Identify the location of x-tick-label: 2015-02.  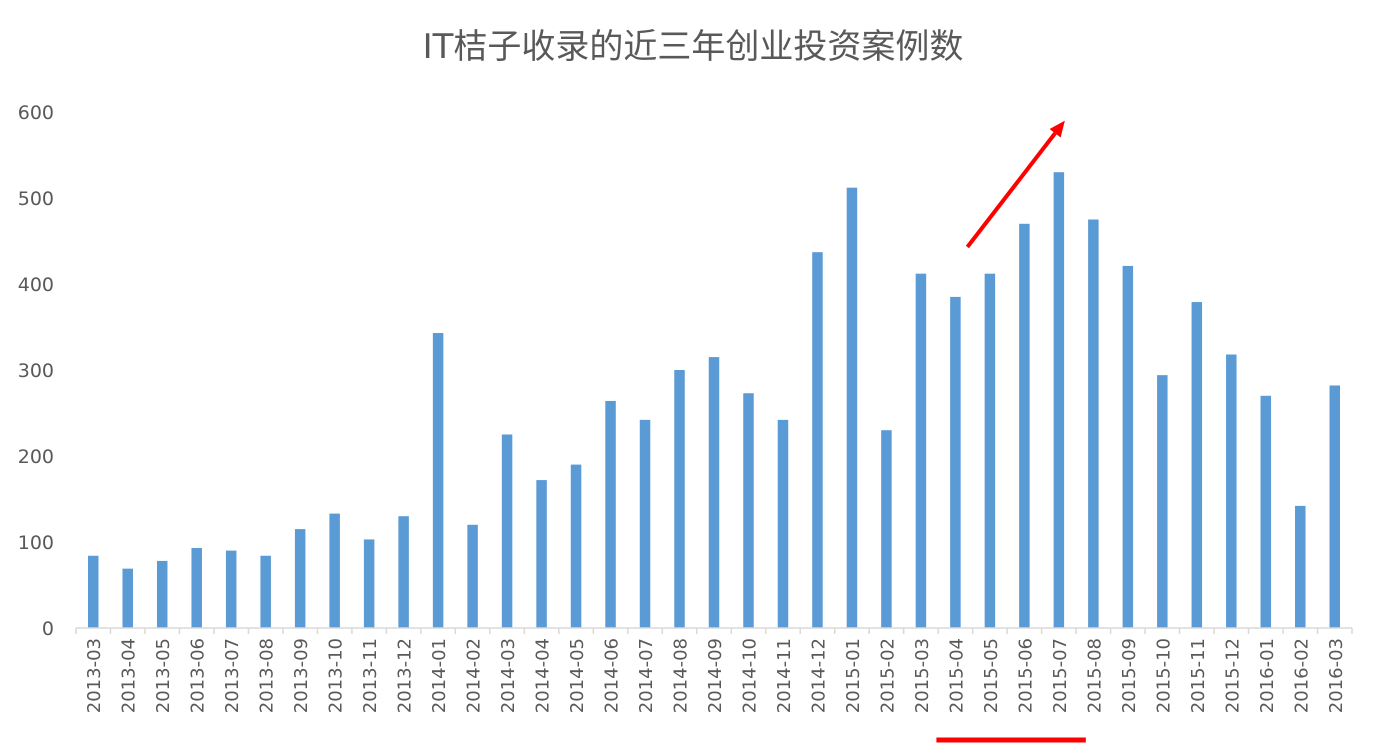
(887, 675).